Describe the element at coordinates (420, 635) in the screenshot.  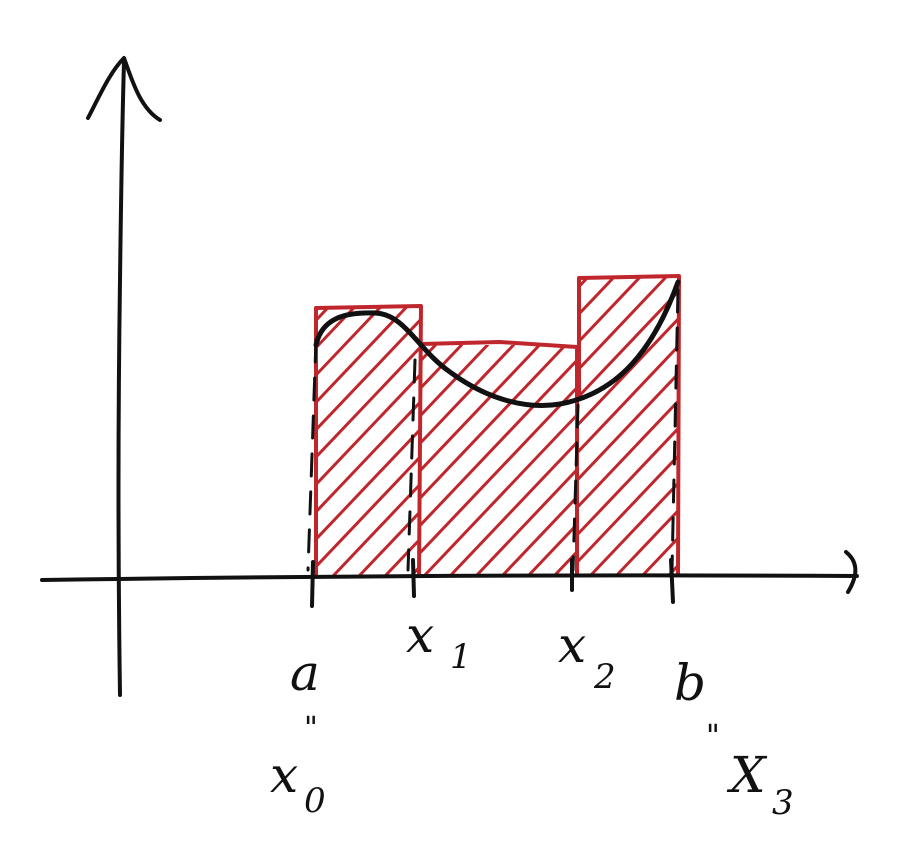
I see `label-x1: x` at that location.